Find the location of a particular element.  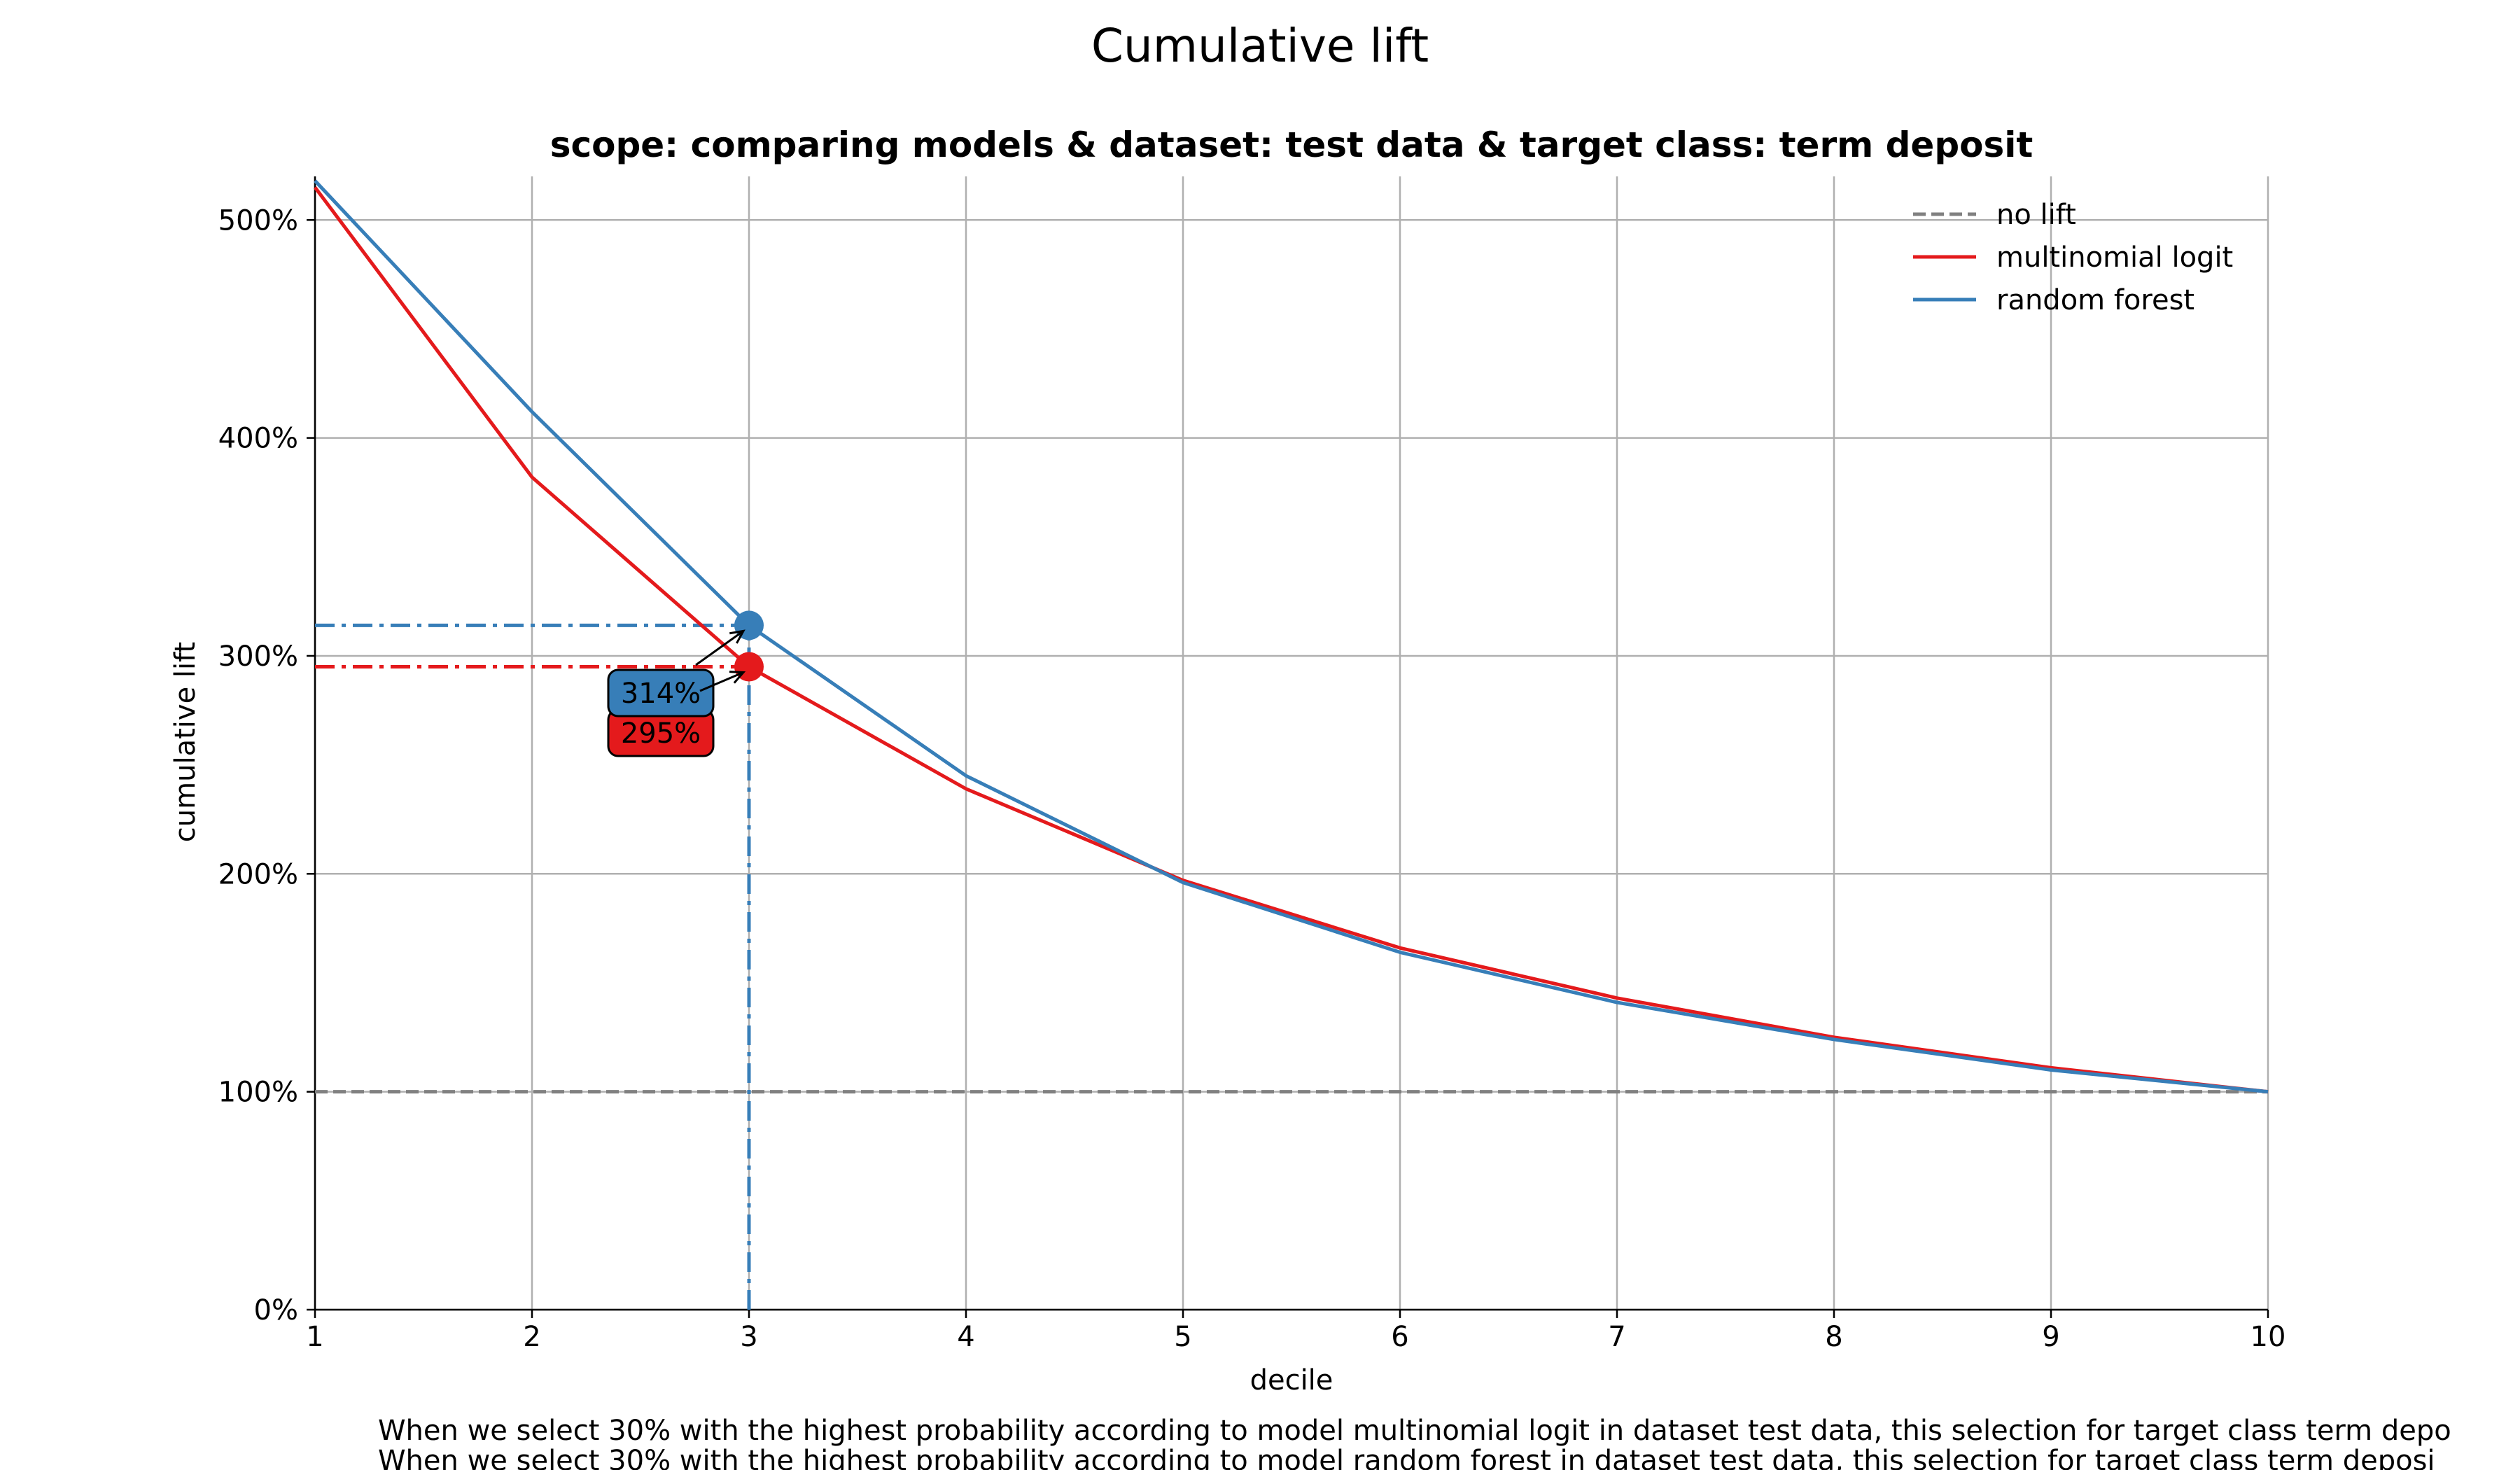

x-tick-label: 6 is located at coordinates (1399, 1337).